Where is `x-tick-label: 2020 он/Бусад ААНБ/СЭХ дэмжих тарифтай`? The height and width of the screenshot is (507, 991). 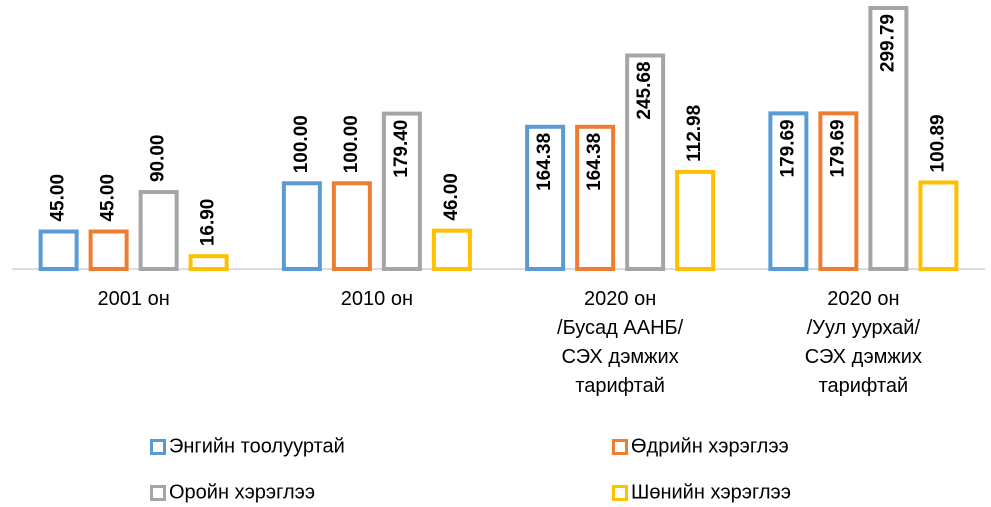
x-tick-label: 2020 он/Бусад ААНБ/СЭХ дэмжих тарифтай is located at coordinates (620, 342).